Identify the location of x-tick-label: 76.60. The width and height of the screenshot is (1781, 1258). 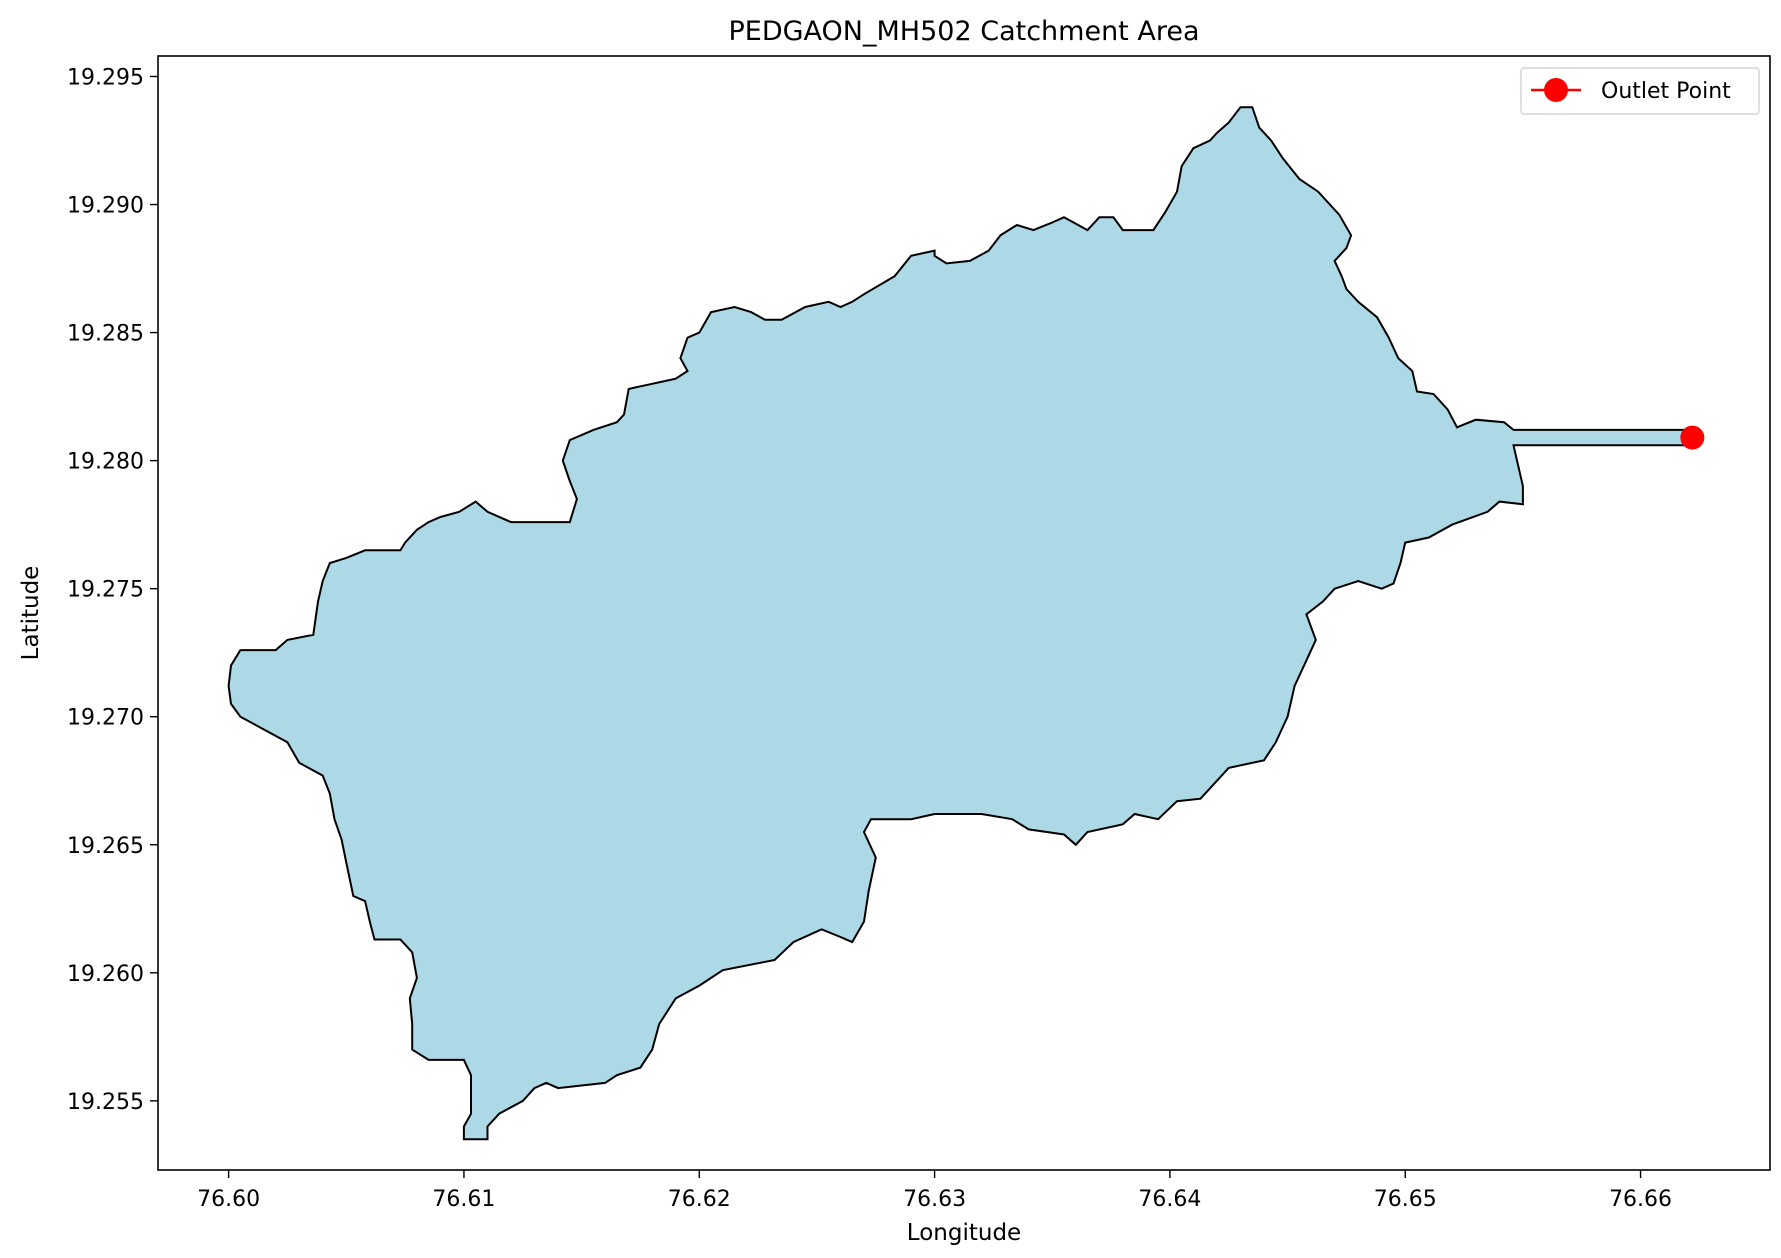
(228, 1199).